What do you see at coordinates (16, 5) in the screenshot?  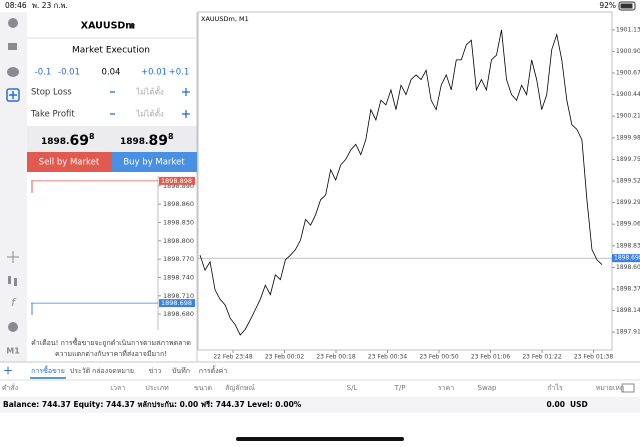 I see `status-time: 08:46` at bounding box center [16, 5].